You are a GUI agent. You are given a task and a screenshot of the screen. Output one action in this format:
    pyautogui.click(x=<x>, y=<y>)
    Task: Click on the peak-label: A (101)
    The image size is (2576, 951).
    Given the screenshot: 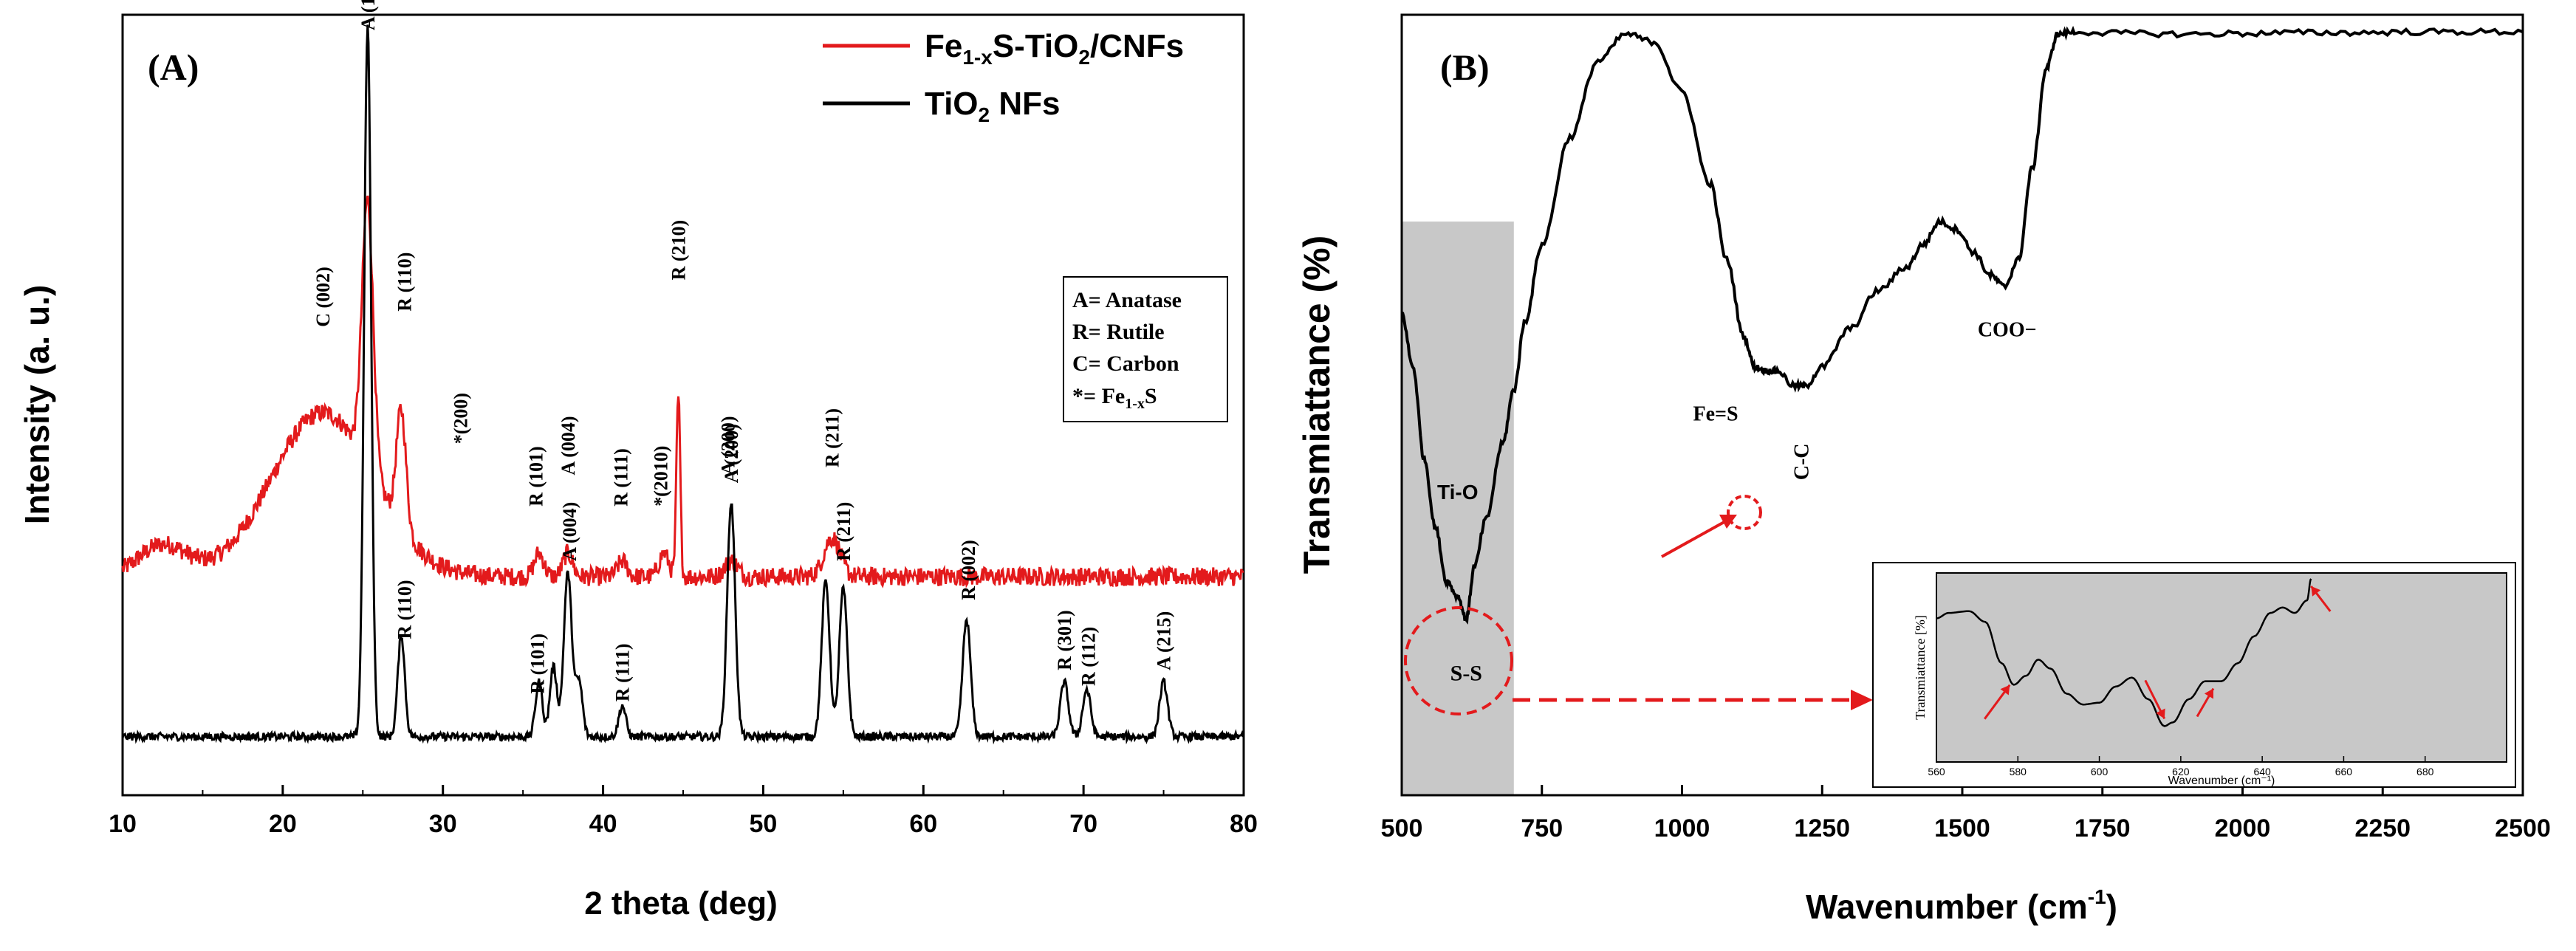 What is the action you would take?
    pyautogui.click(x=368, y=15)
    